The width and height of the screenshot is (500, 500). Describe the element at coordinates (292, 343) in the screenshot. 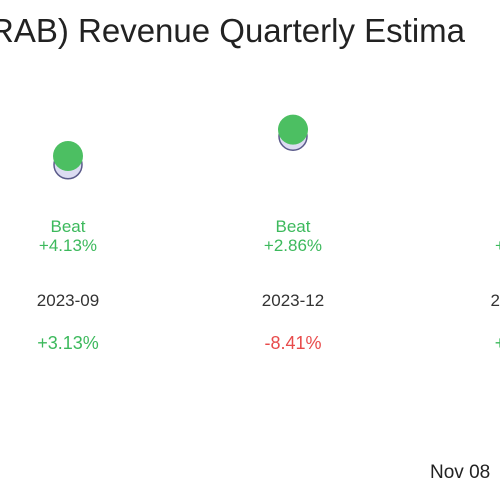

I see `change-label: -8.41%` at that location.